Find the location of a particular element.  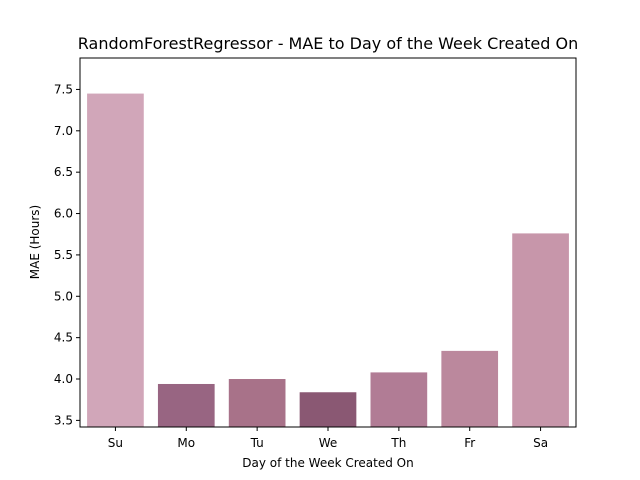

y-tick-label: 7.5 is located at coordinates (63, 89).